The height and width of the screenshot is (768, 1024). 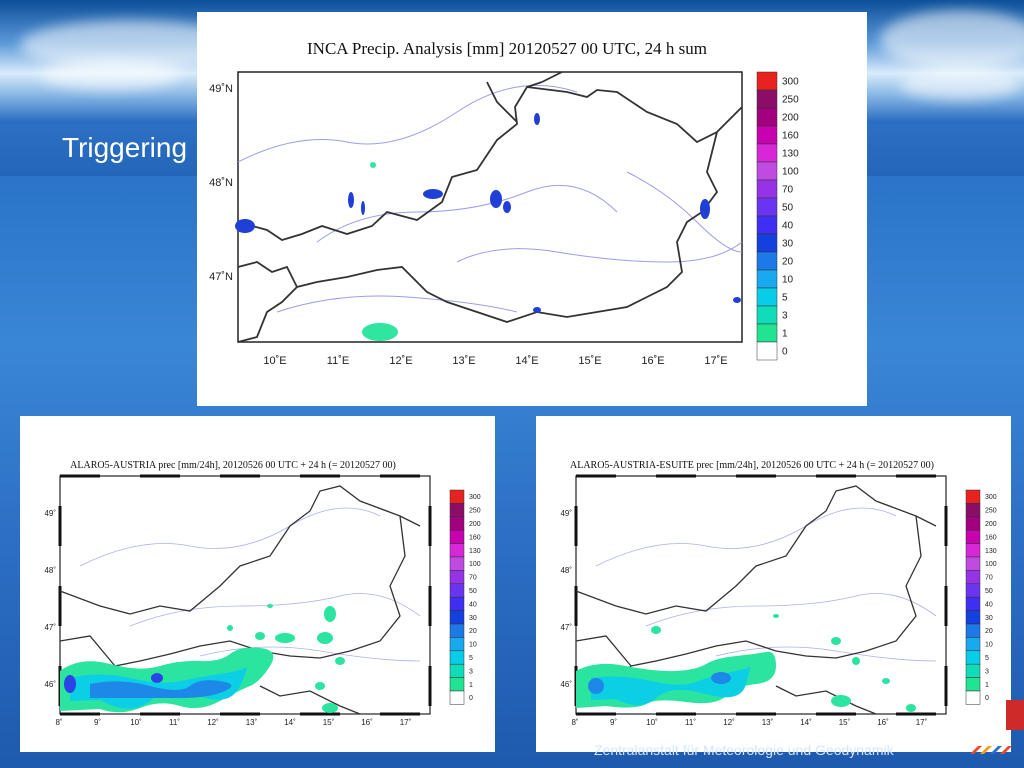 I want to click on inca-lon-label: 15˚E, so click(x=589, y=361).